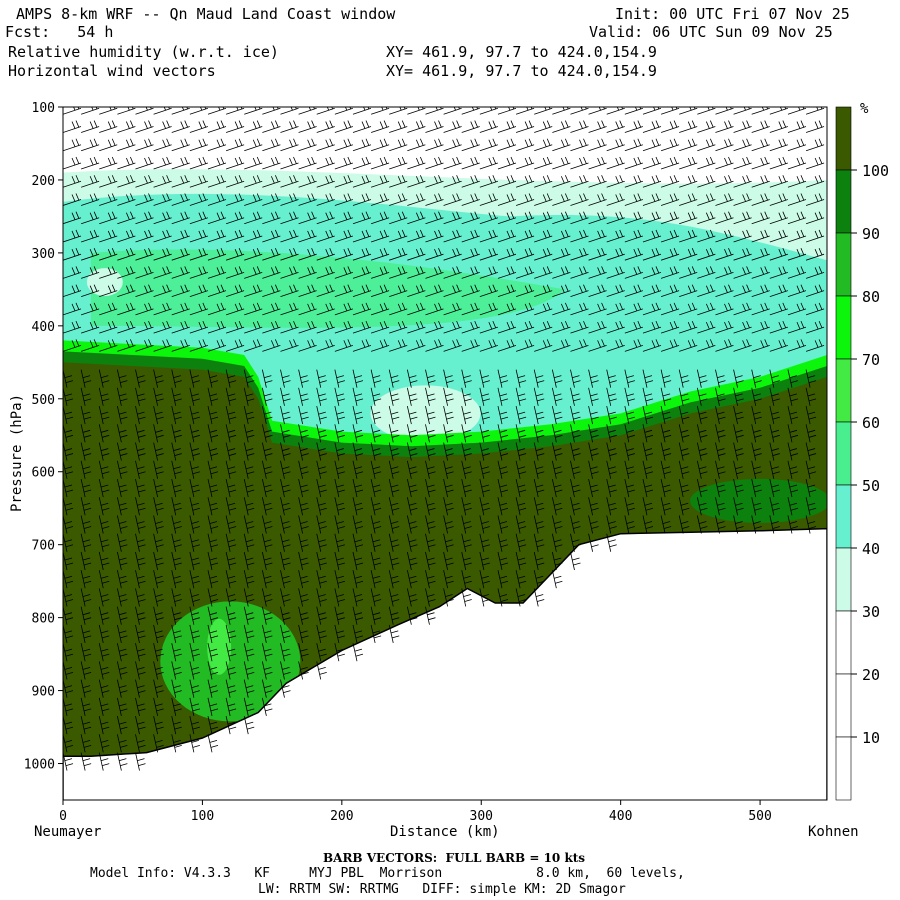 The height and width of the screenshot is (900, 900). Describe the element at coordinates (871, 360) in the screenshot. I see `colorbar-label: 70` at that location.